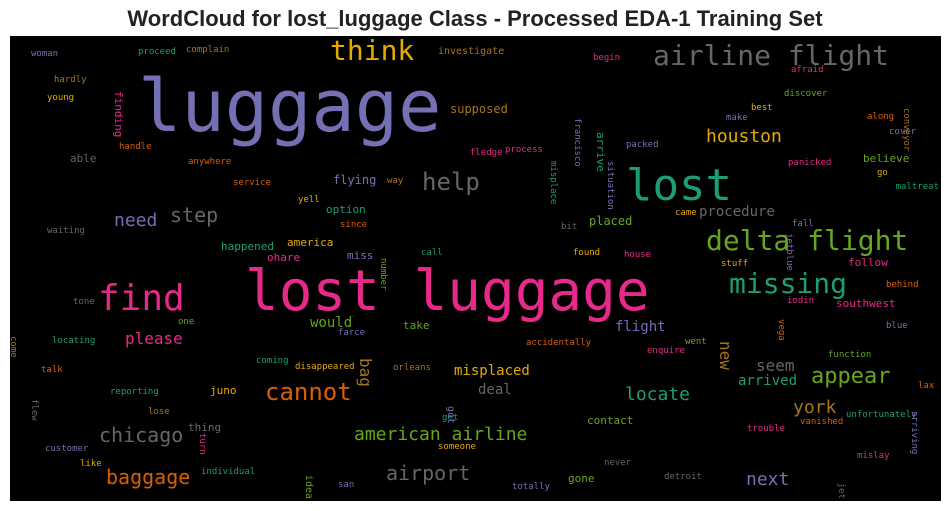  What do you see at coordinates (204, 427) in the screenshot?
I see `word-thing: thing` at bounding box center [204, 427].